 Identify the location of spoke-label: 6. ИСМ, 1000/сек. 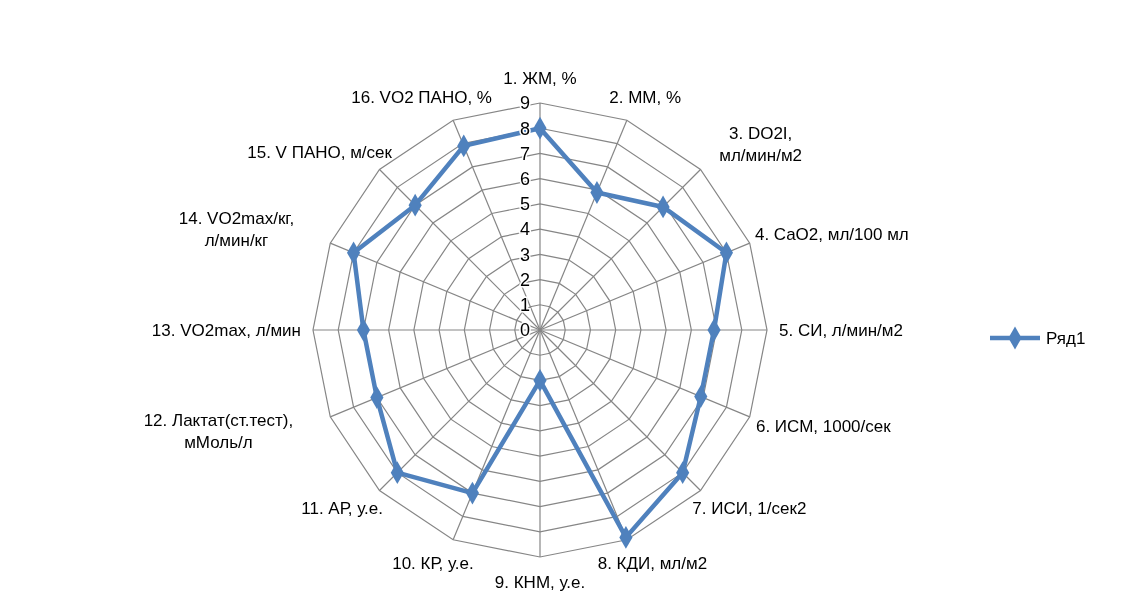
(823, 427).